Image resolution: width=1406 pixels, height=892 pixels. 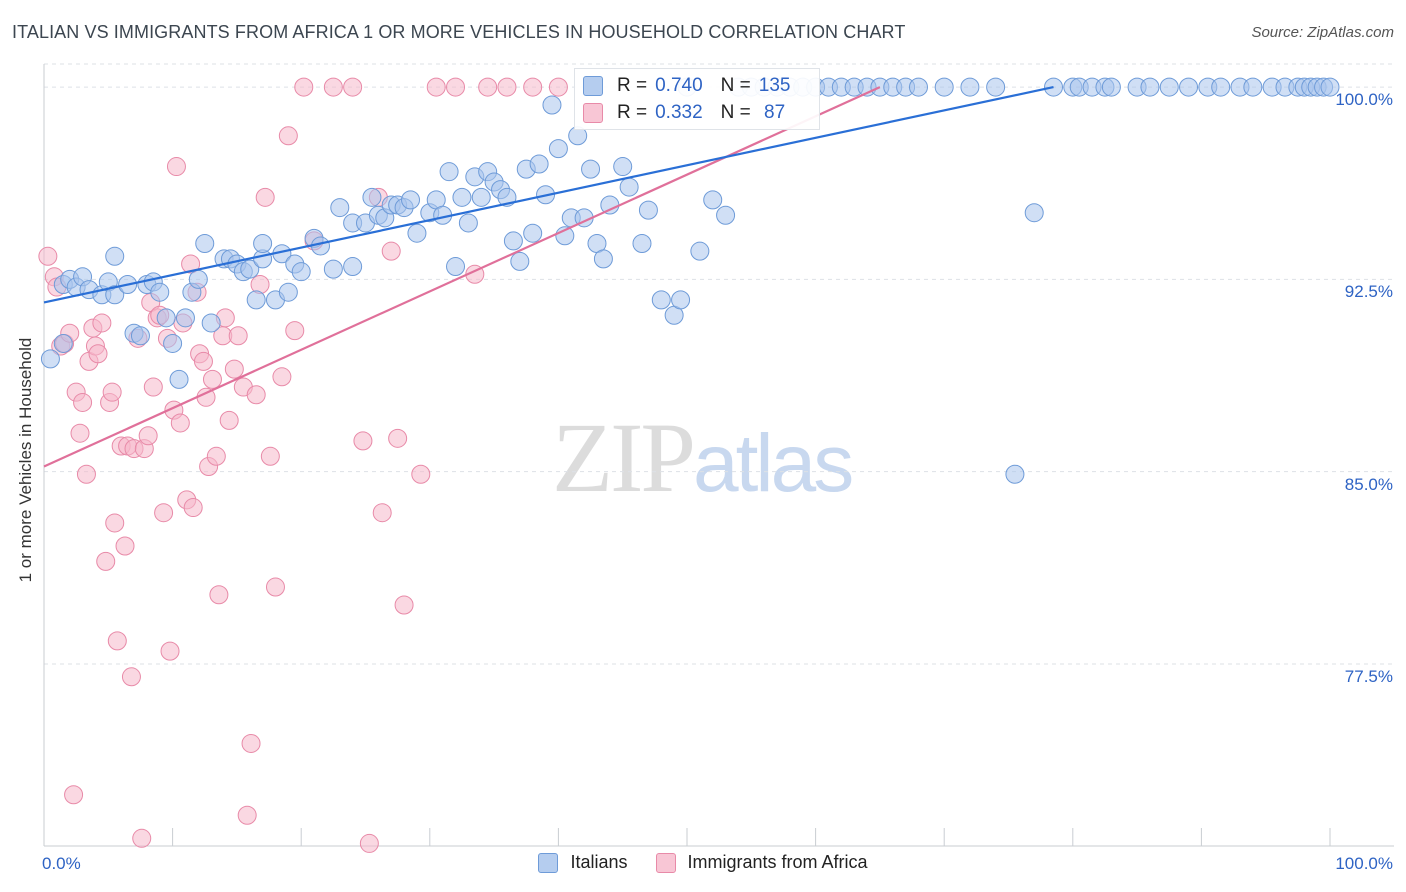 I want to click on y-tick-label: 85.0%, so click(x=1368, y=484).